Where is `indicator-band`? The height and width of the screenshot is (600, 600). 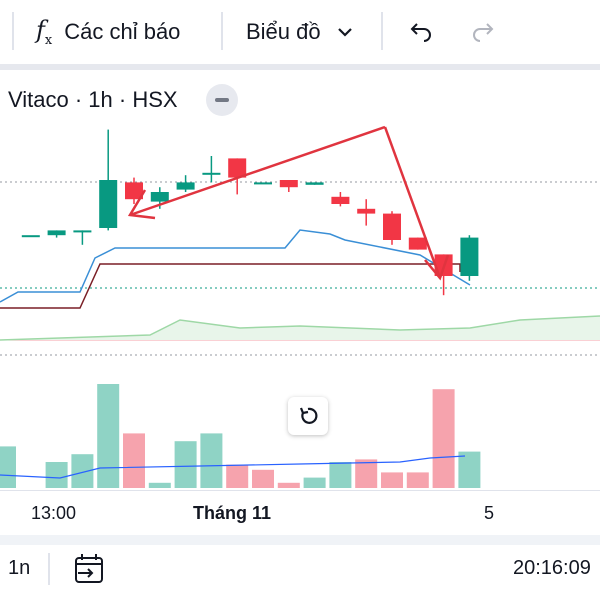
indicator-band is located at coordinates (300, 328).